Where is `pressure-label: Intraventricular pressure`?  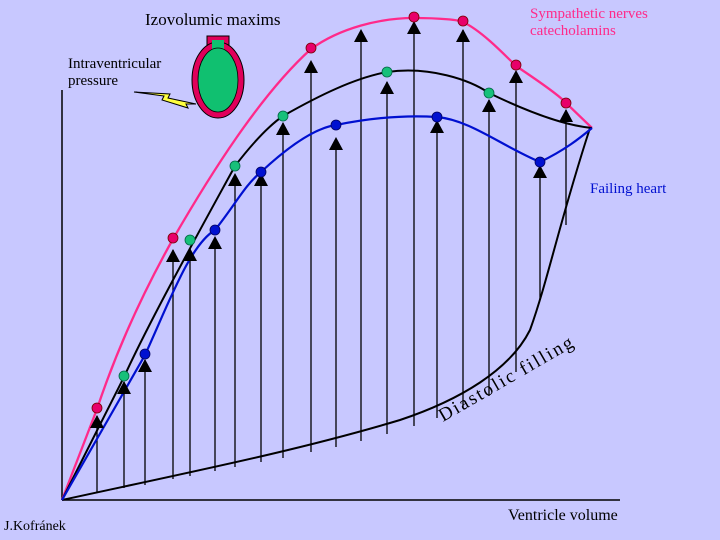 pressure-label: Intraventricular pressure is located at coordinates (133, 73).